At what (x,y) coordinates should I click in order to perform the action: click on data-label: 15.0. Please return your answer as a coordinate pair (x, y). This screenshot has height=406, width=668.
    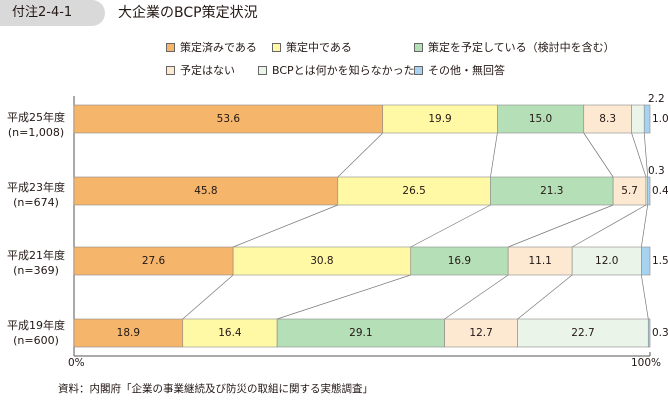
    Looking at the image, I should click on (540, 119).